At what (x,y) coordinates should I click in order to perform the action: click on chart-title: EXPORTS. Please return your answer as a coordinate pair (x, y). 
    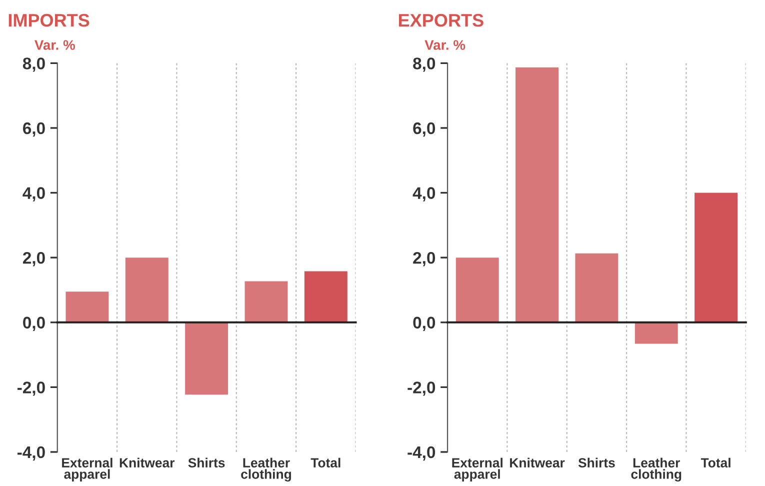
    Looking at the image, I should click on (441, 20).